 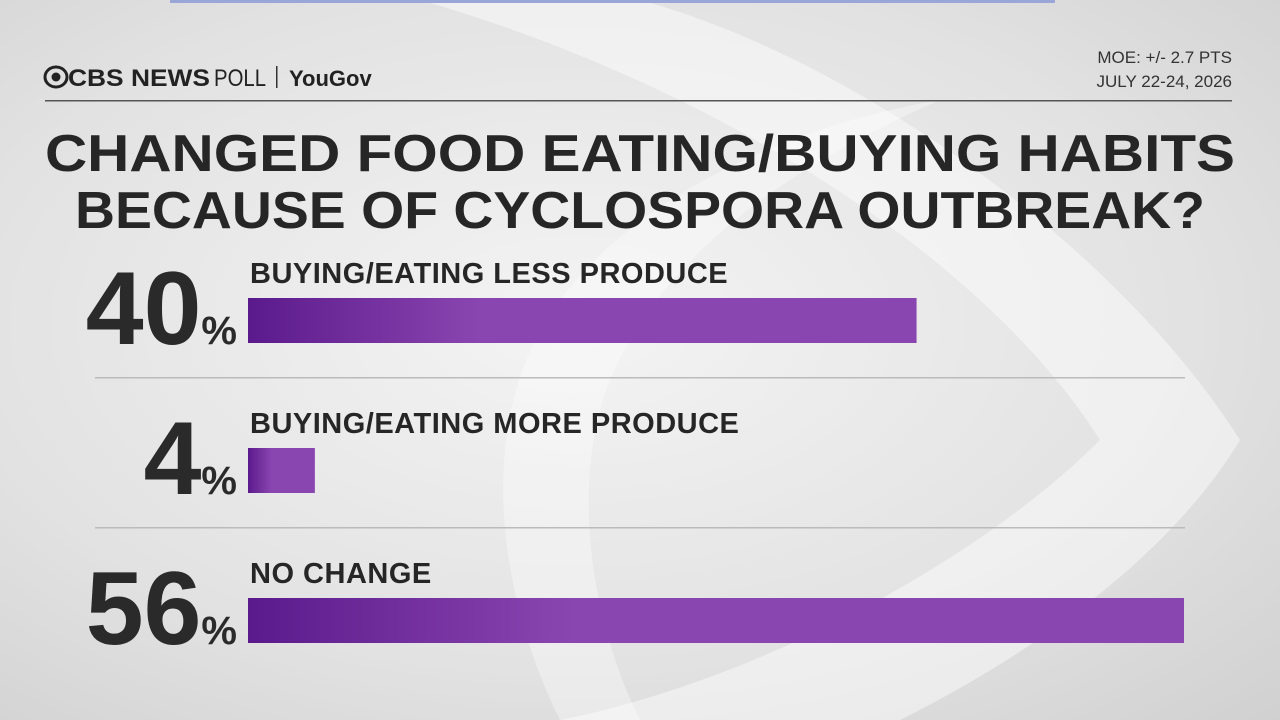 I want to click on dates: JULY 22-24, 2026, so click(x=1164, y=81).